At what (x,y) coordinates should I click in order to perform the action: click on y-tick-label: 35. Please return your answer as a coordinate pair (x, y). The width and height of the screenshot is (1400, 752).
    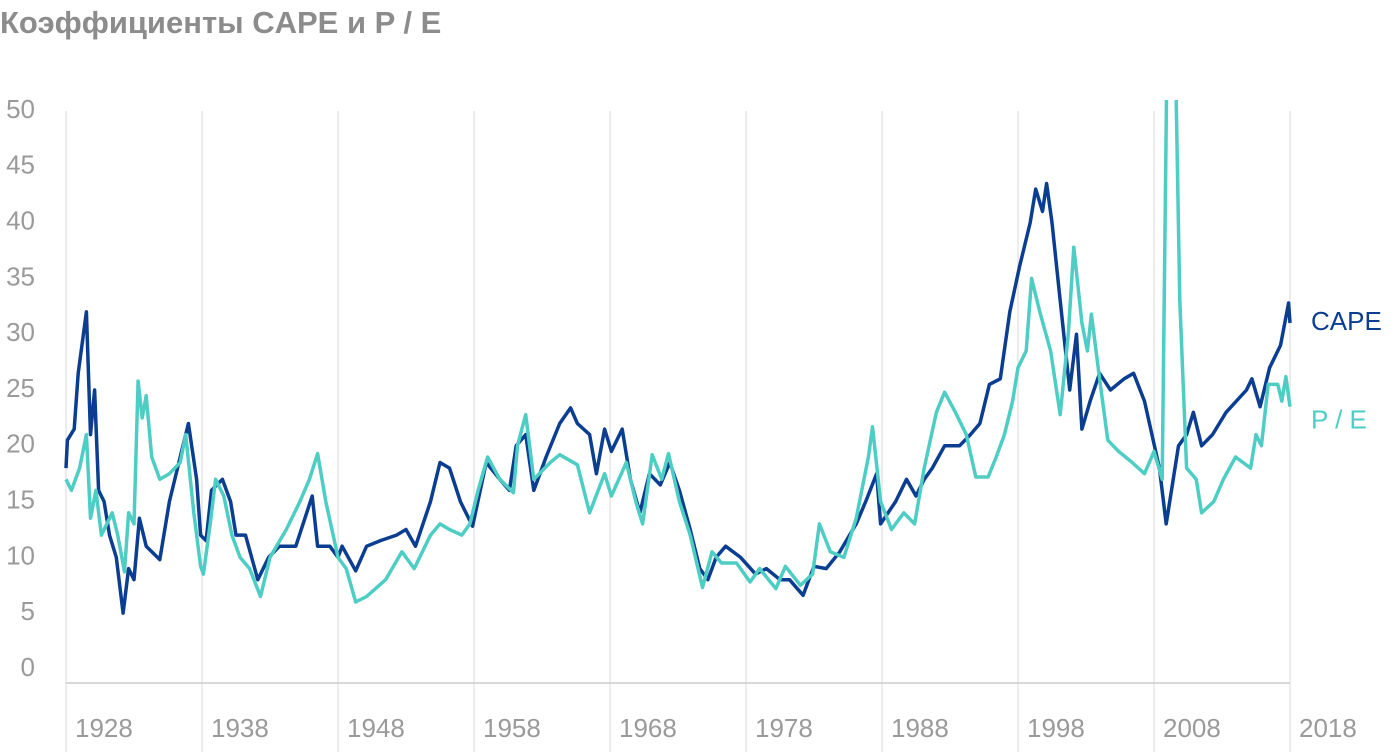
    Looking at the image, I should click on (20, 276).